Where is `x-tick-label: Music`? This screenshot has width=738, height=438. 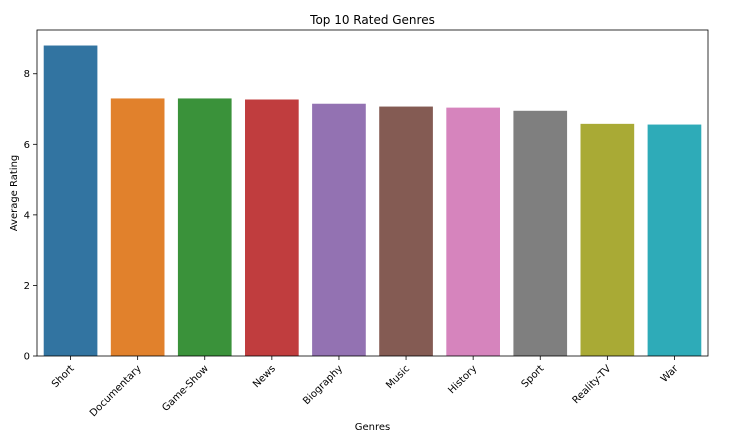
x-tick-label: Music is located at coordinates (398, 377).